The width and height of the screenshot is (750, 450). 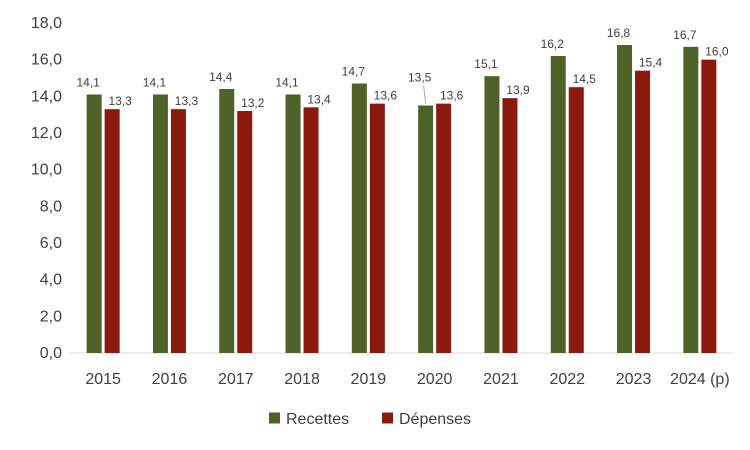 I want to click on x-tick-label: 2021, so click(x=501, y=379).